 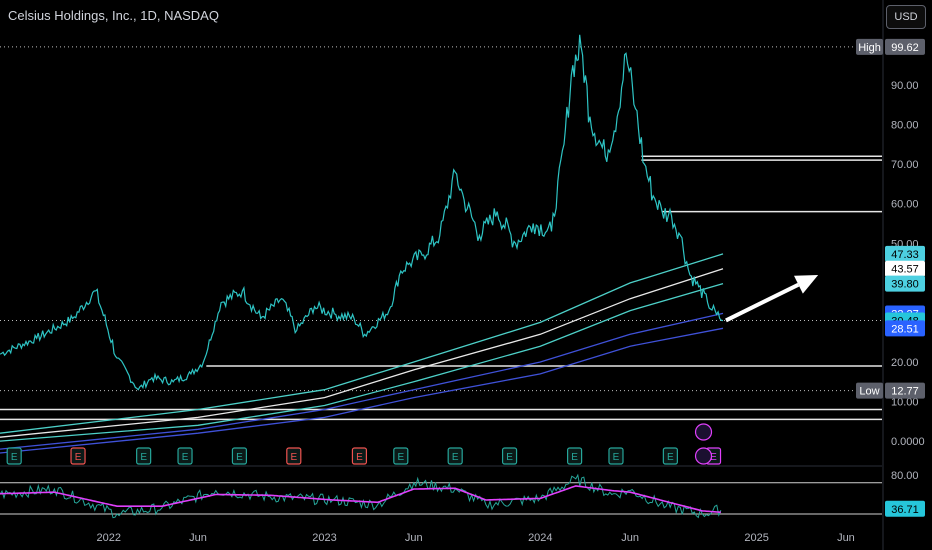 I want to click on projection-arrow, so click(x=772, y=298).